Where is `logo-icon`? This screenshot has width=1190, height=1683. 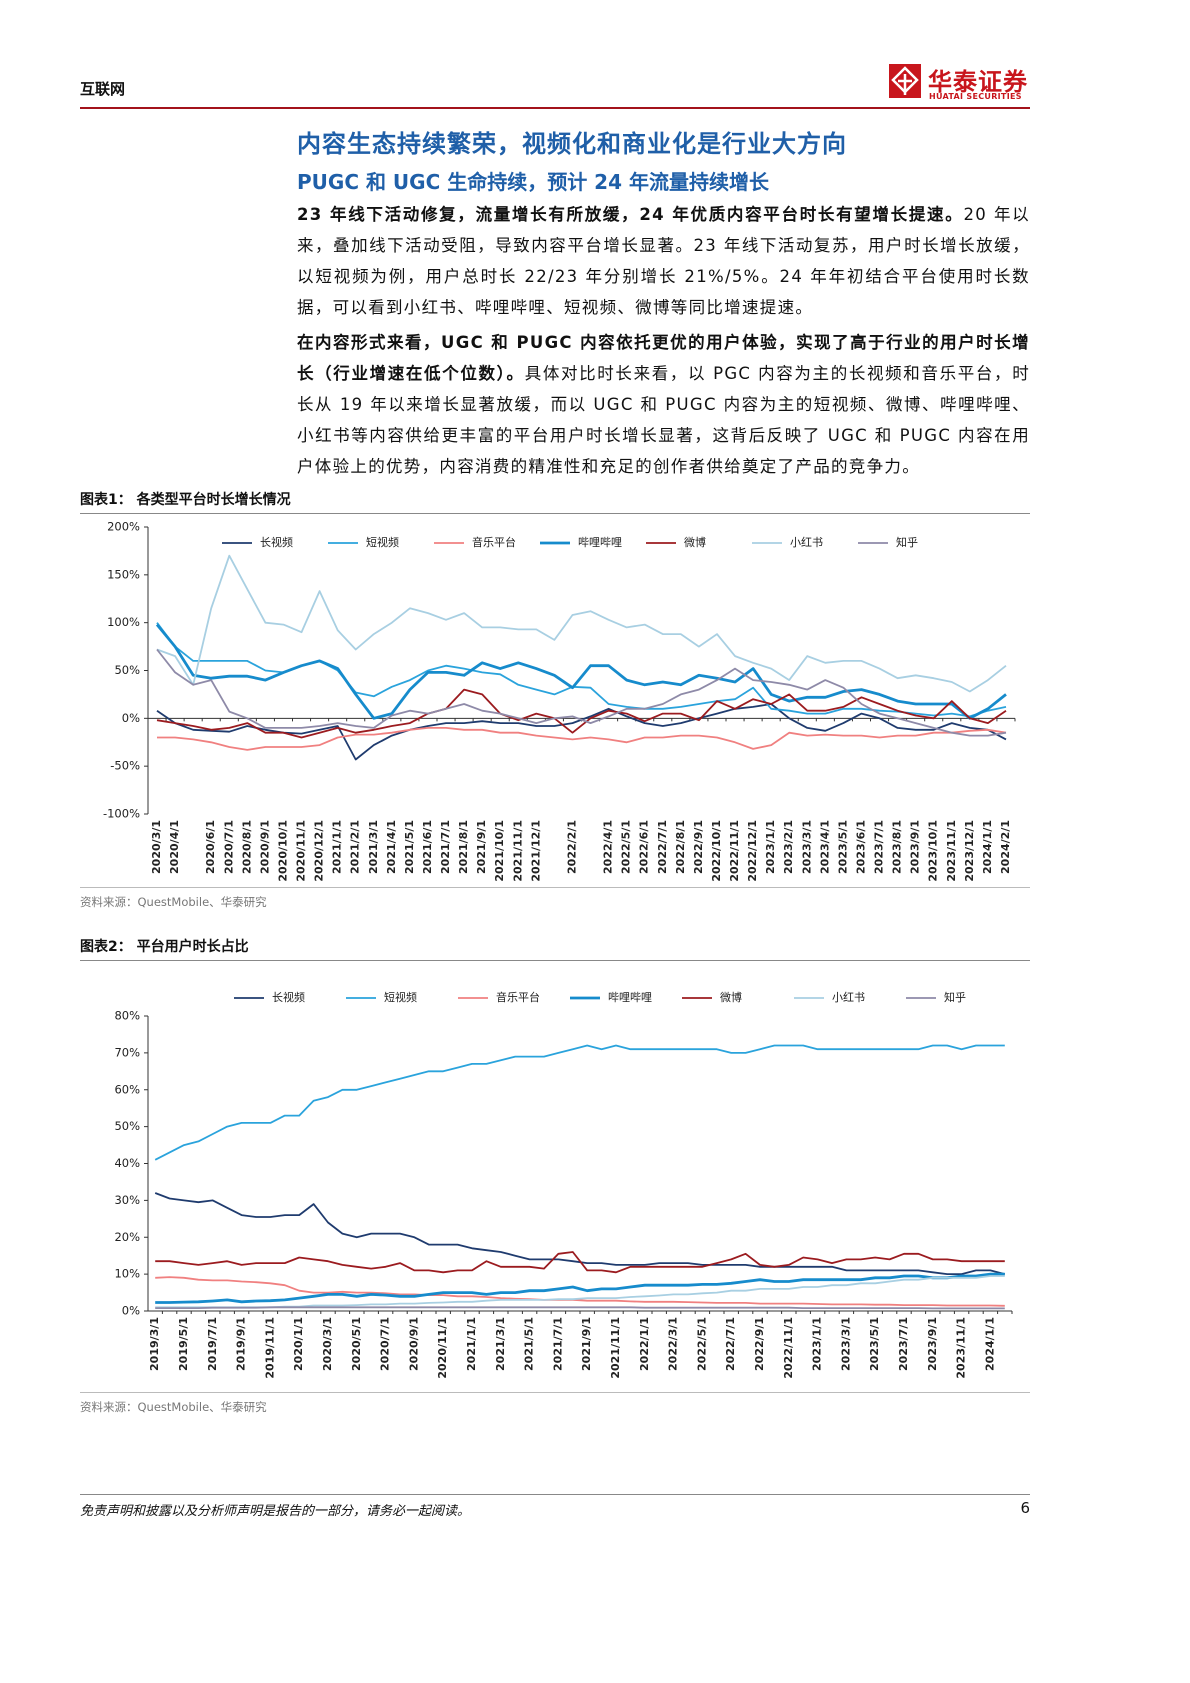
logo-icon is located at coordinates (905, 81).